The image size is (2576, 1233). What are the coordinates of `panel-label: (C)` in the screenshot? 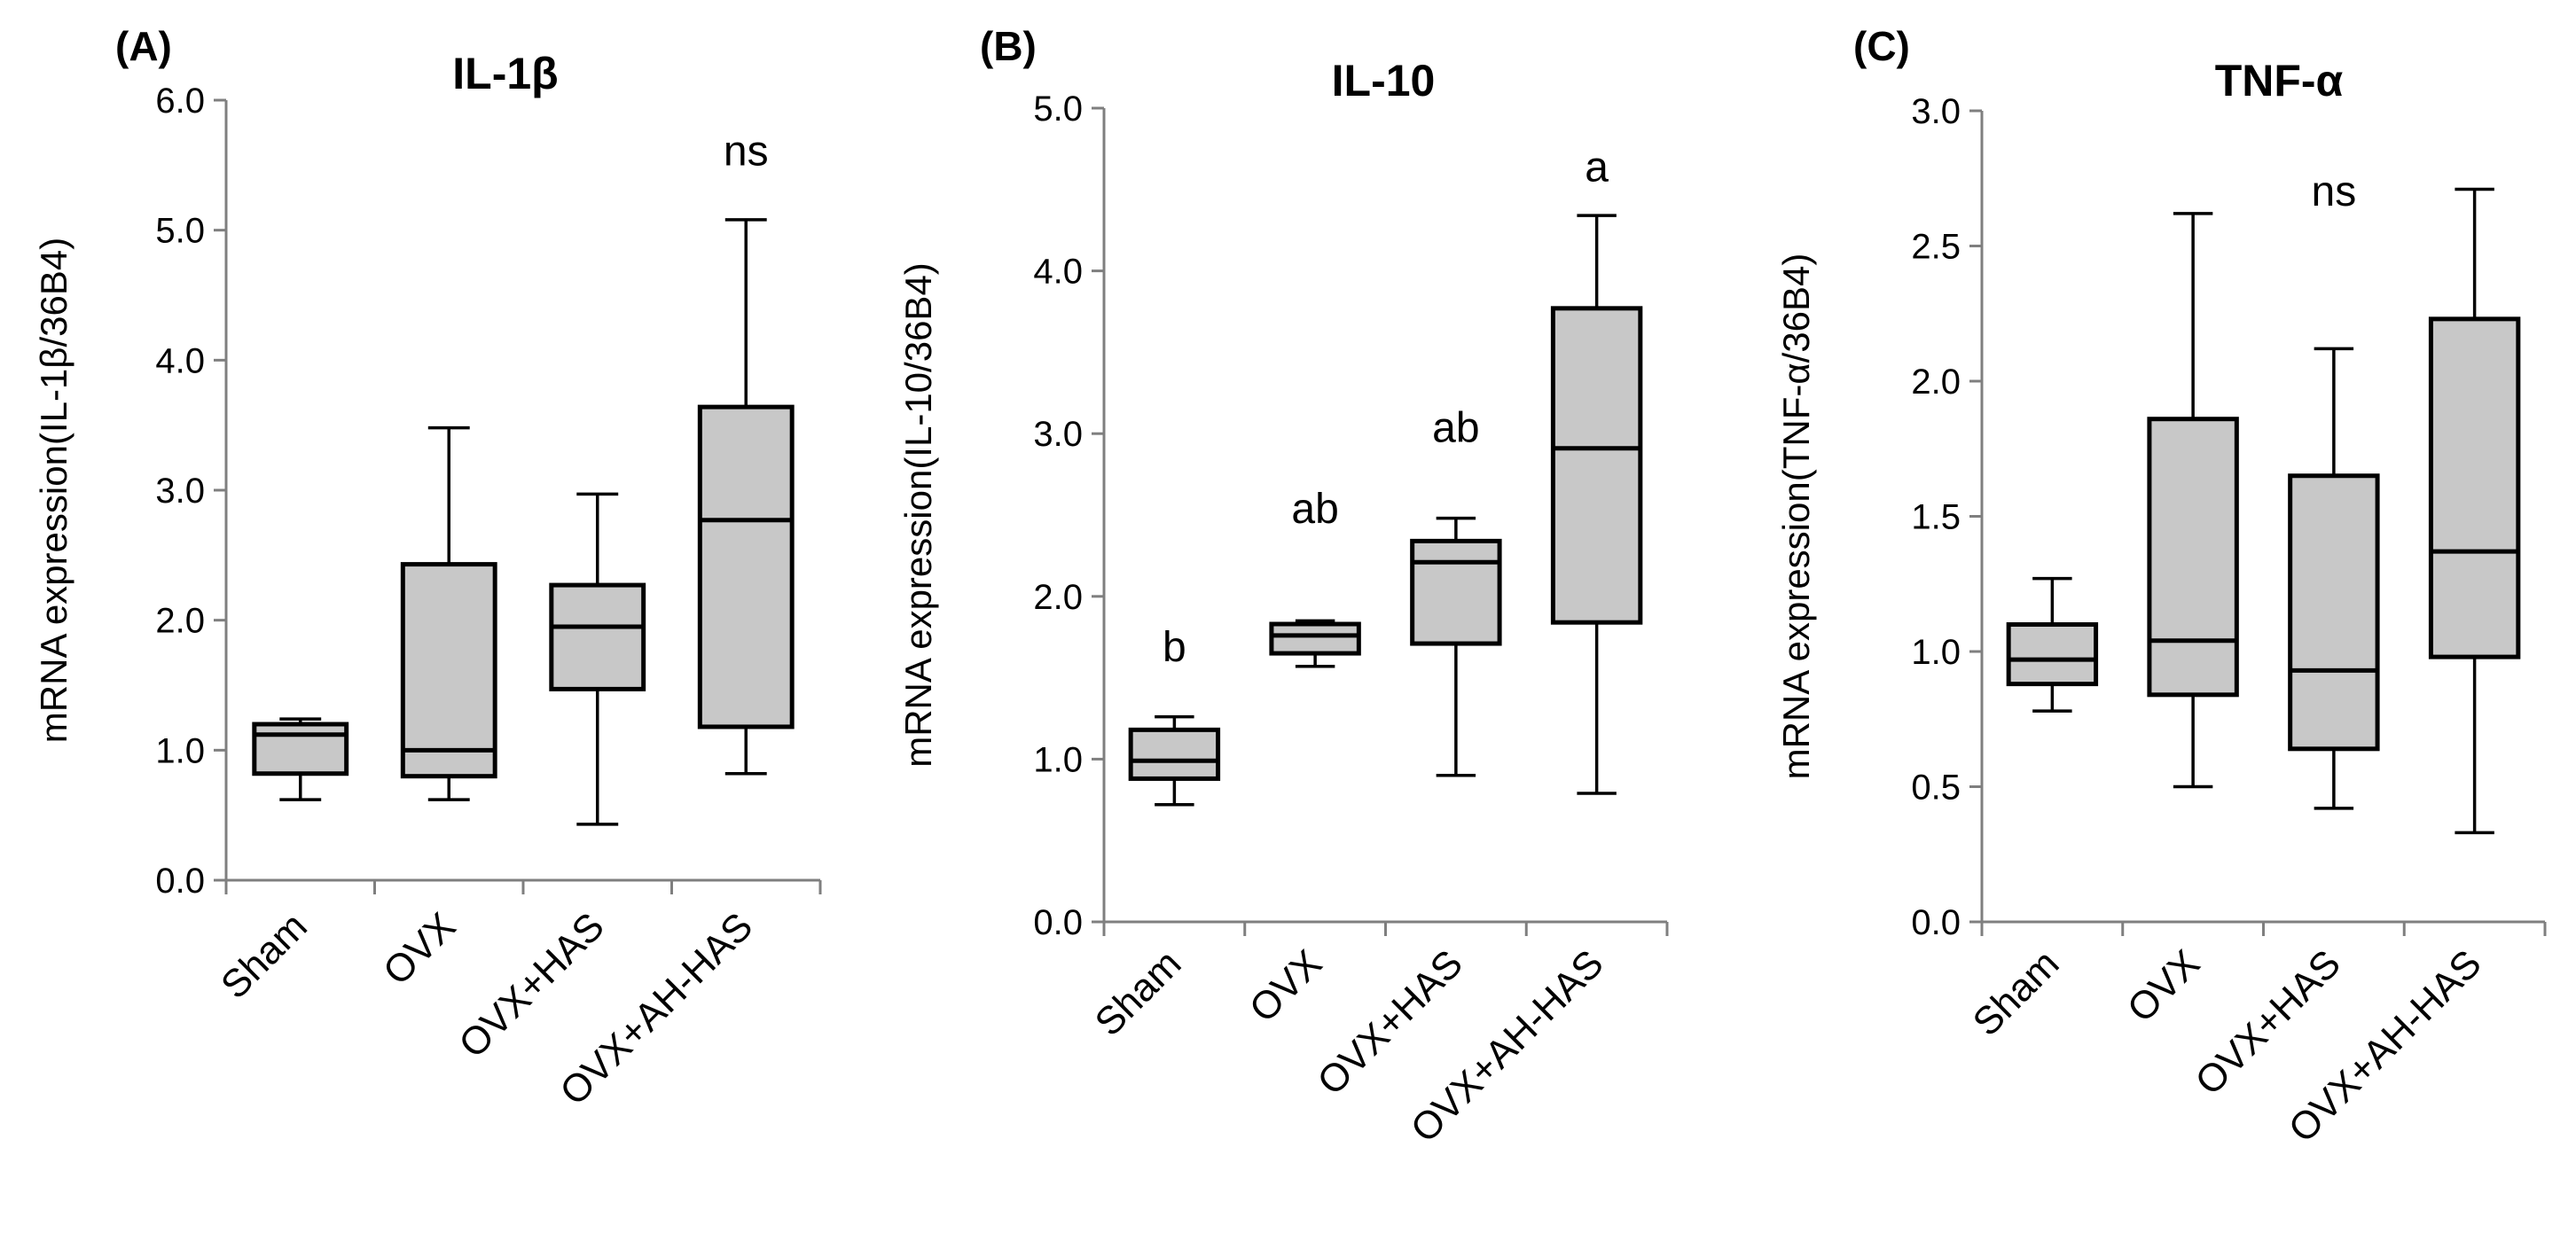 It's located at (1881, 46).